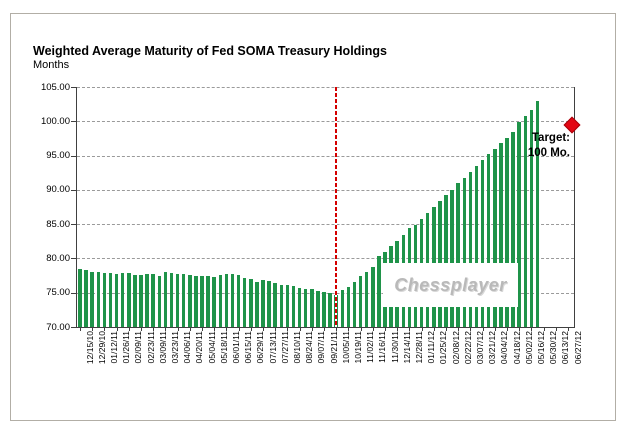 This screenshot has width=630, height=444. What do you see at coordinates (333, 347) in the screenshot?
I see `x-axis-label: 09/21/11` at bounding box center [333, 347].